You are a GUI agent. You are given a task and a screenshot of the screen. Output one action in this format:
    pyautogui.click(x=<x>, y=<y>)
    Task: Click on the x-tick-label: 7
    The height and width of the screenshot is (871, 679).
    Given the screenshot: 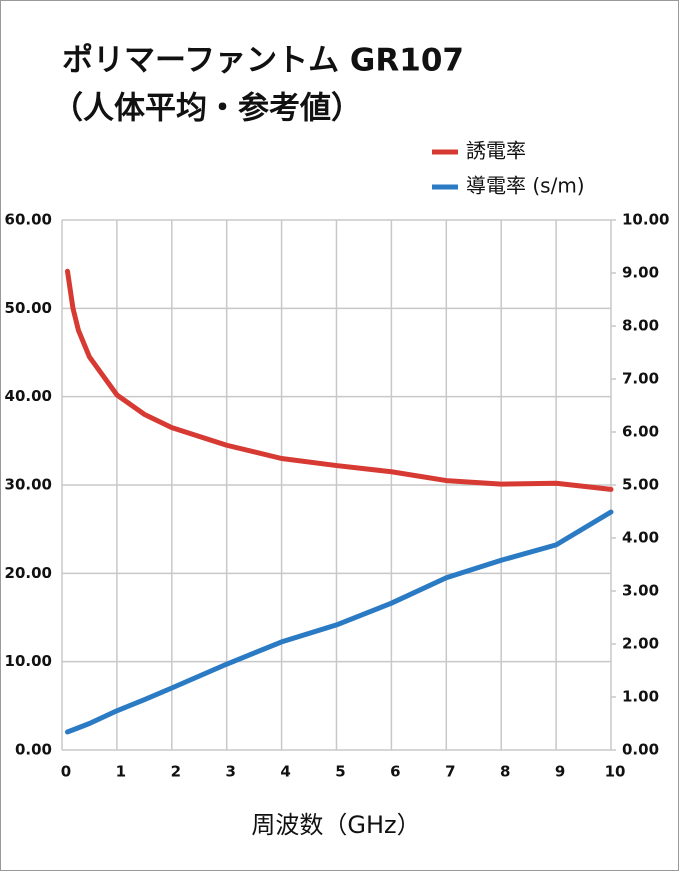 What is the action you would take?
    pyautogui.click(x=450, y=772)
    